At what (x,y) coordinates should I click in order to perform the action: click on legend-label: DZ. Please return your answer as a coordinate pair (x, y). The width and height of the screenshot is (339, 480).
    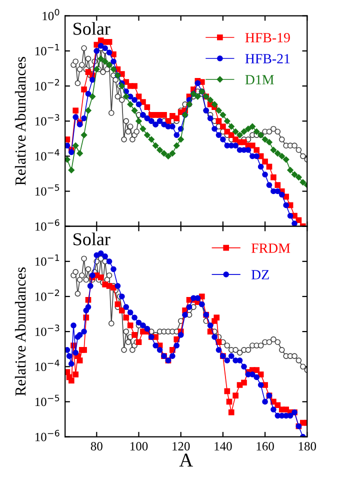
    Looking at the image, I should click on (260, 275).